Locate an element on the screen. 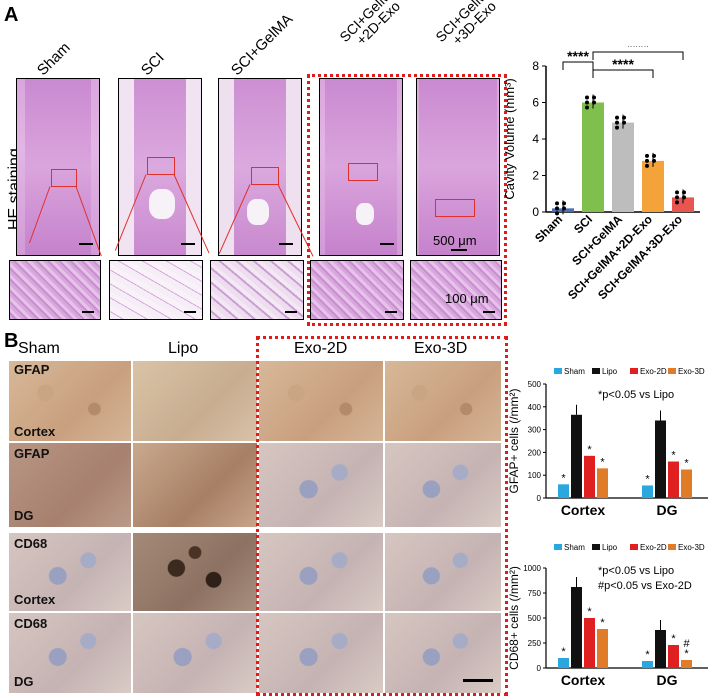 This screenshot has width=708, height=698. he-image-sci-gelma is located at coordinates (260, 167).